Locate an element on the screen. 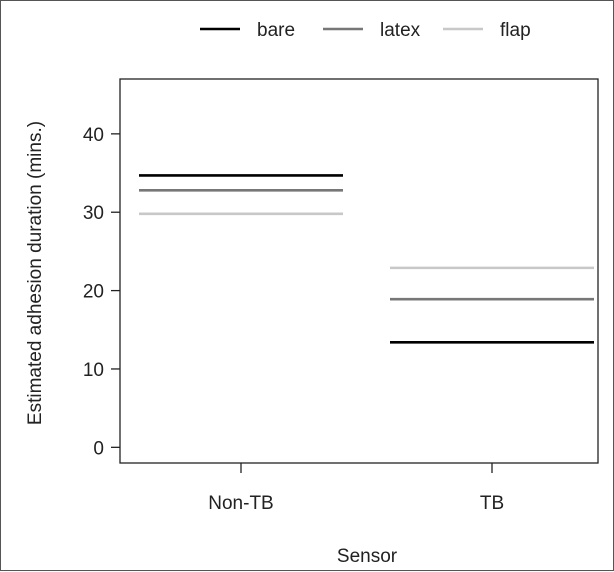 This screenshot has height=572, width=614. x-tick-label: TB is located at coordinates (492, 503).